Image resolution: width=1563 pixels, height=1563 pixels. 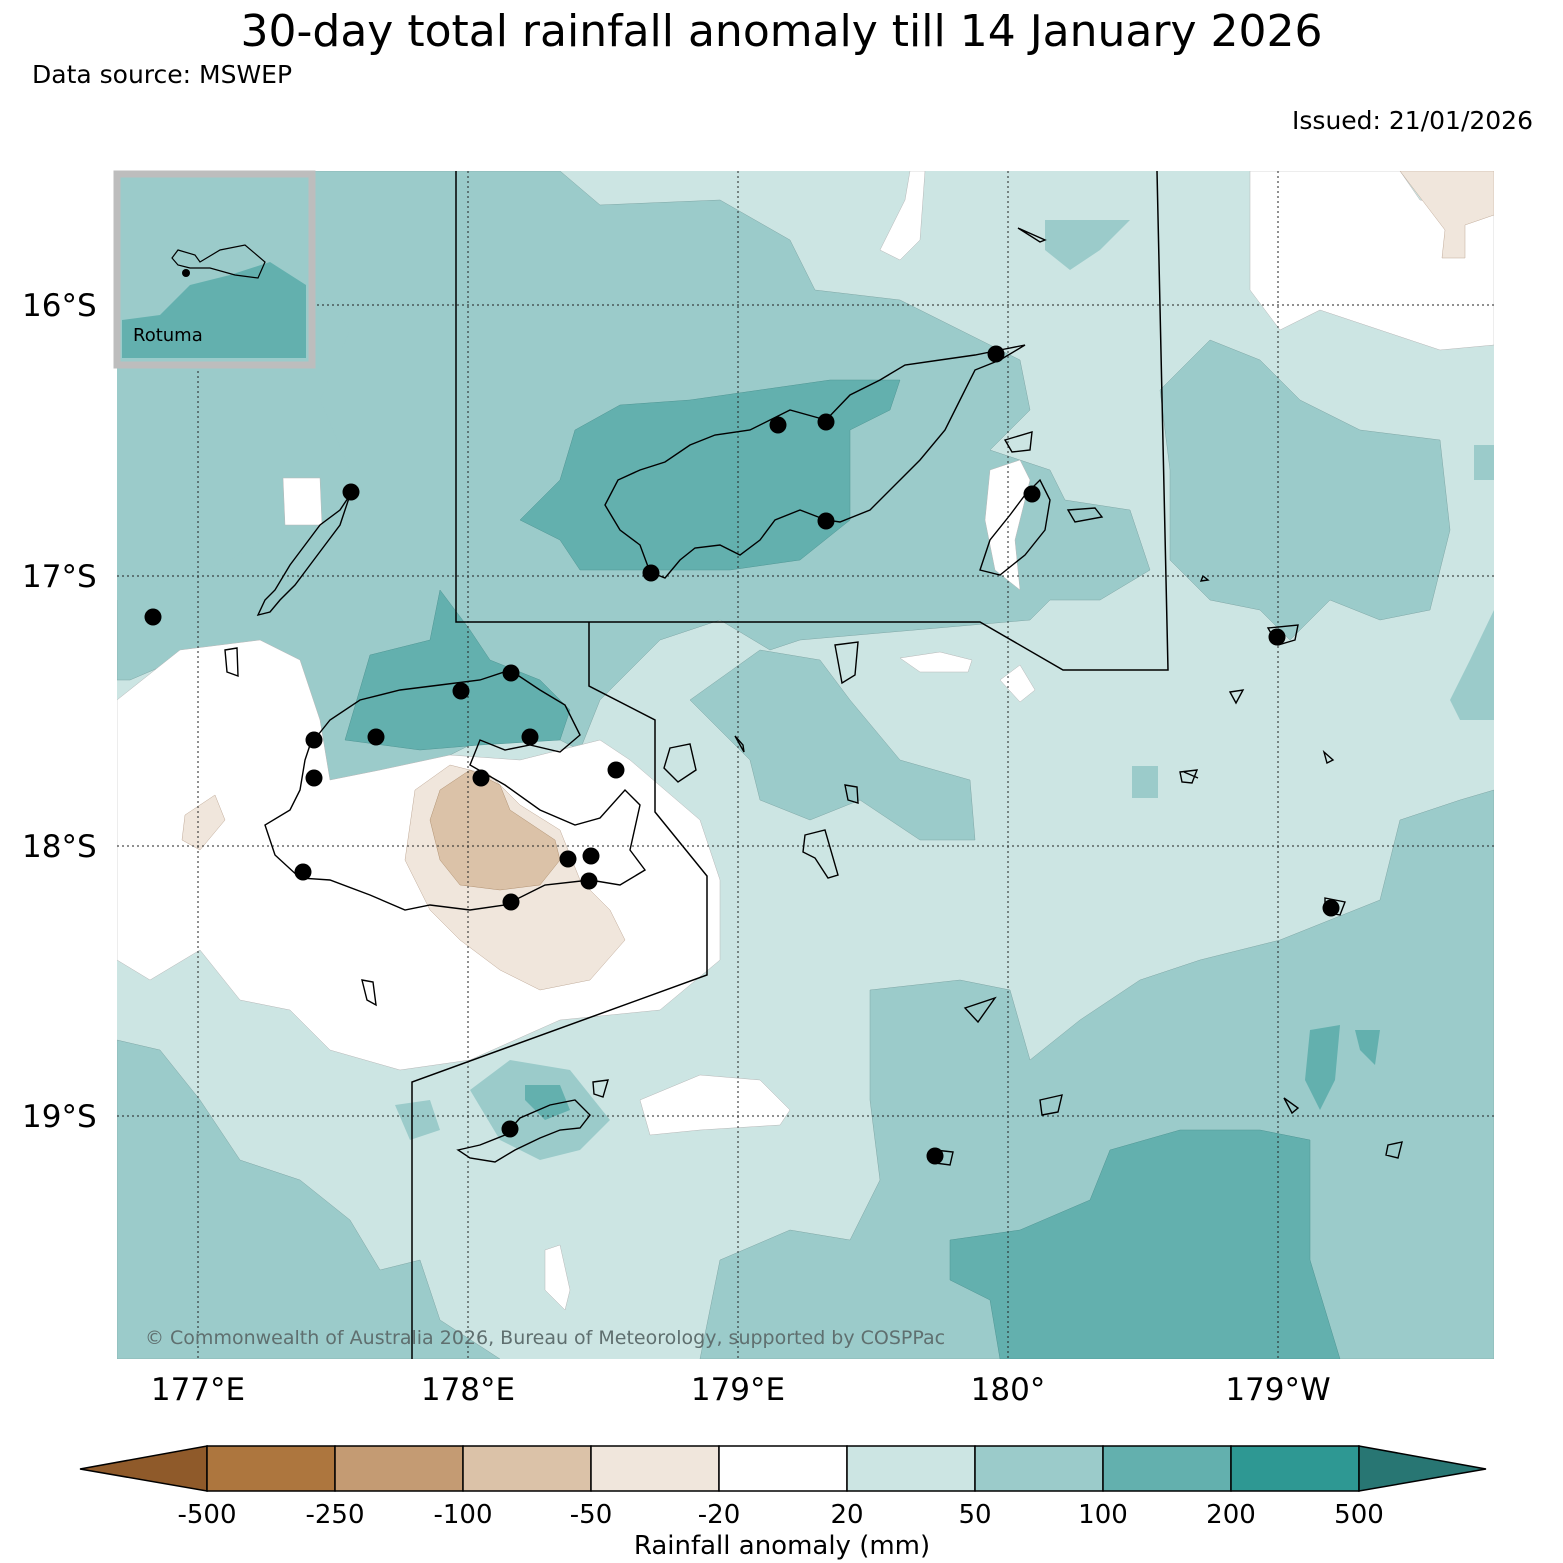 I want to click on contour-50-100-patch-b, so click(x=1145, y=782).